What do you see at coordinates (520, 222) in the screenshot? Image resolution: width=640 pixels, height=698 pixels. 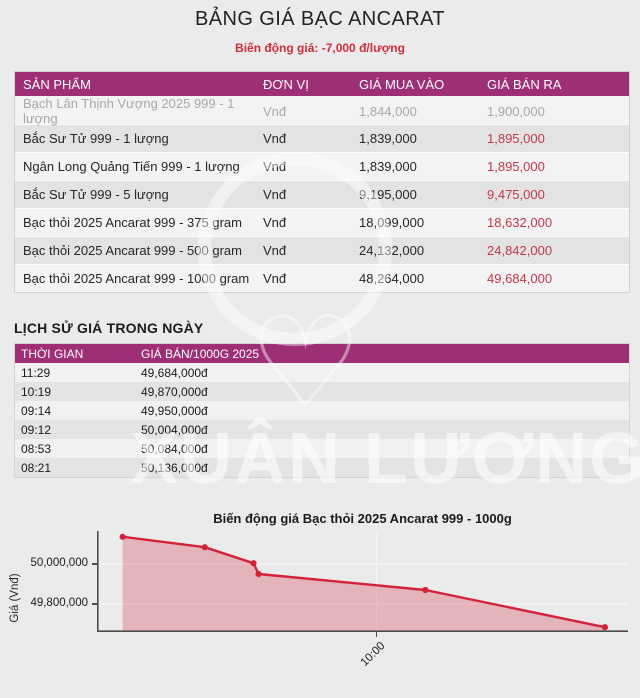 I see `sell-price-value: 18,632,000` at bounding box center [520, 222].